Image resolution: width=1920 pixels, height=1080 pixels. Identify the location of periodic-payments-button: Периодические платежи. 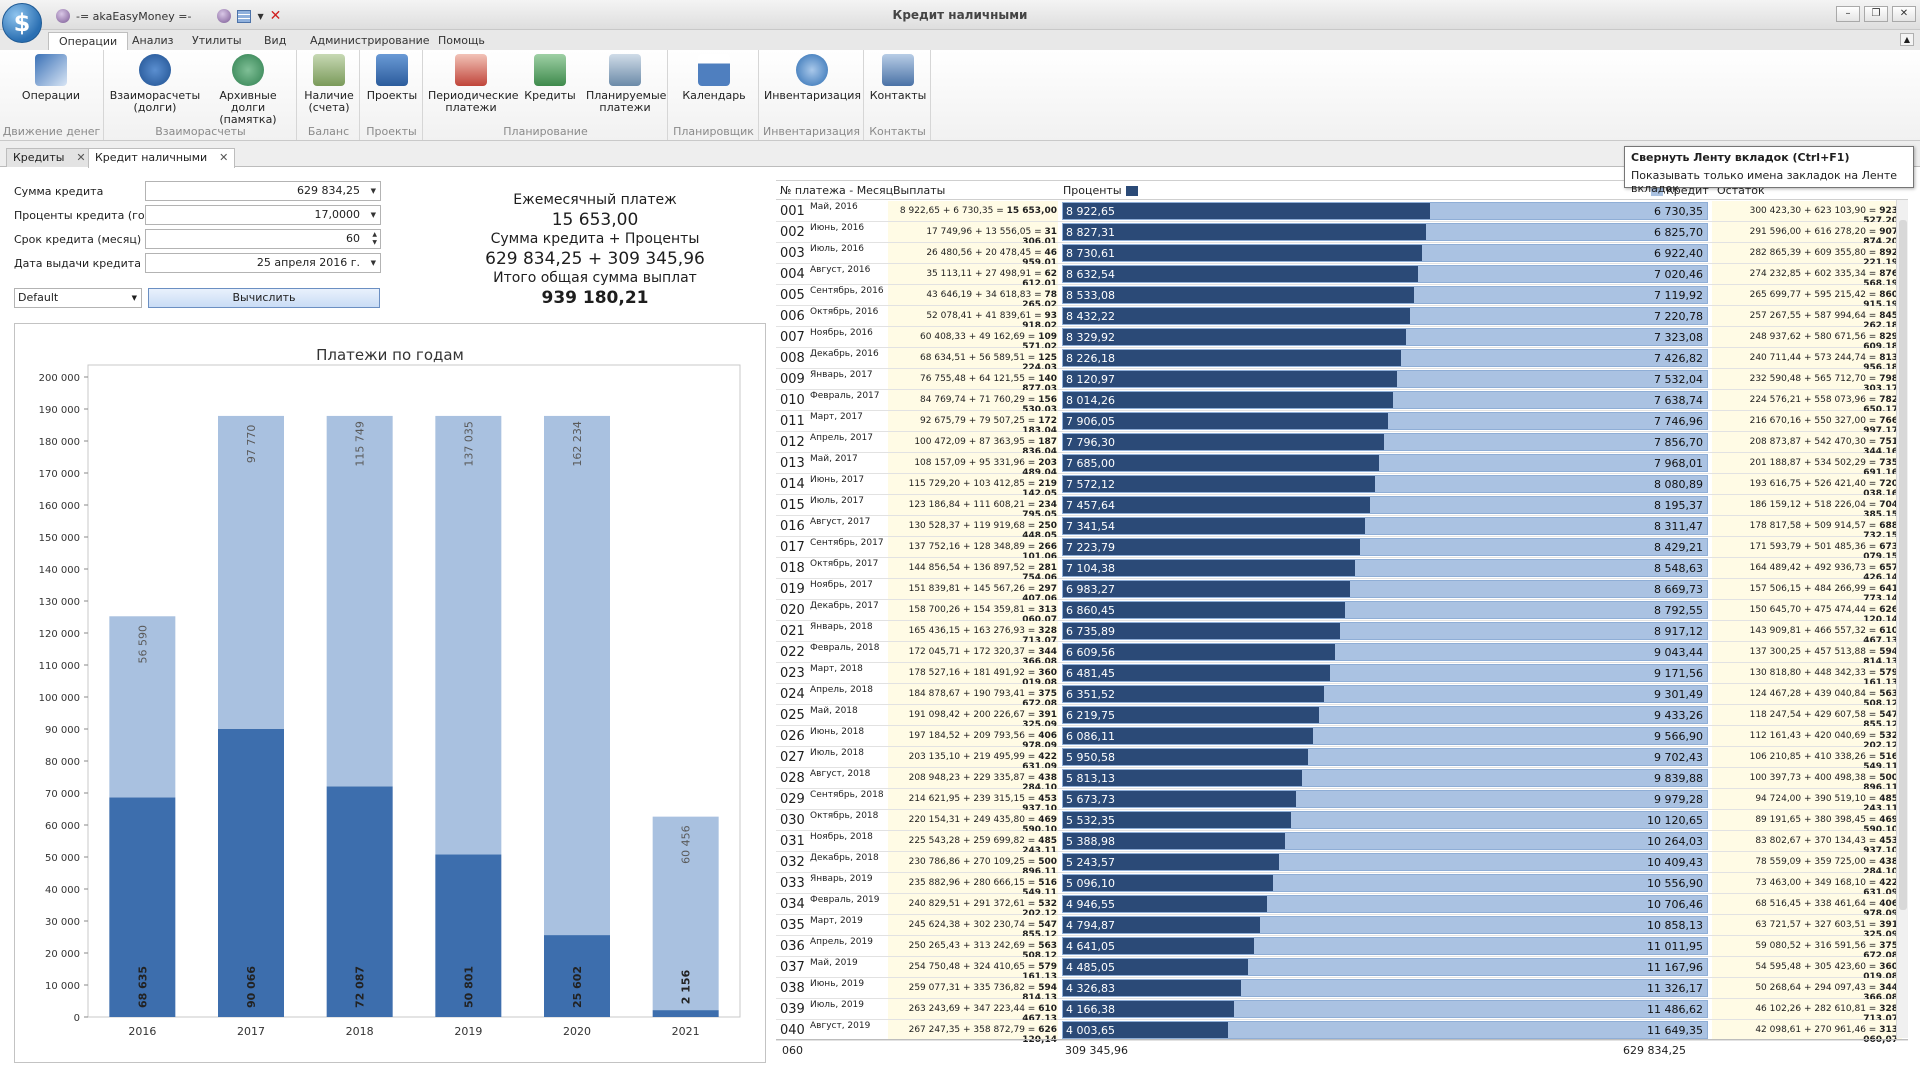
(473, 84).